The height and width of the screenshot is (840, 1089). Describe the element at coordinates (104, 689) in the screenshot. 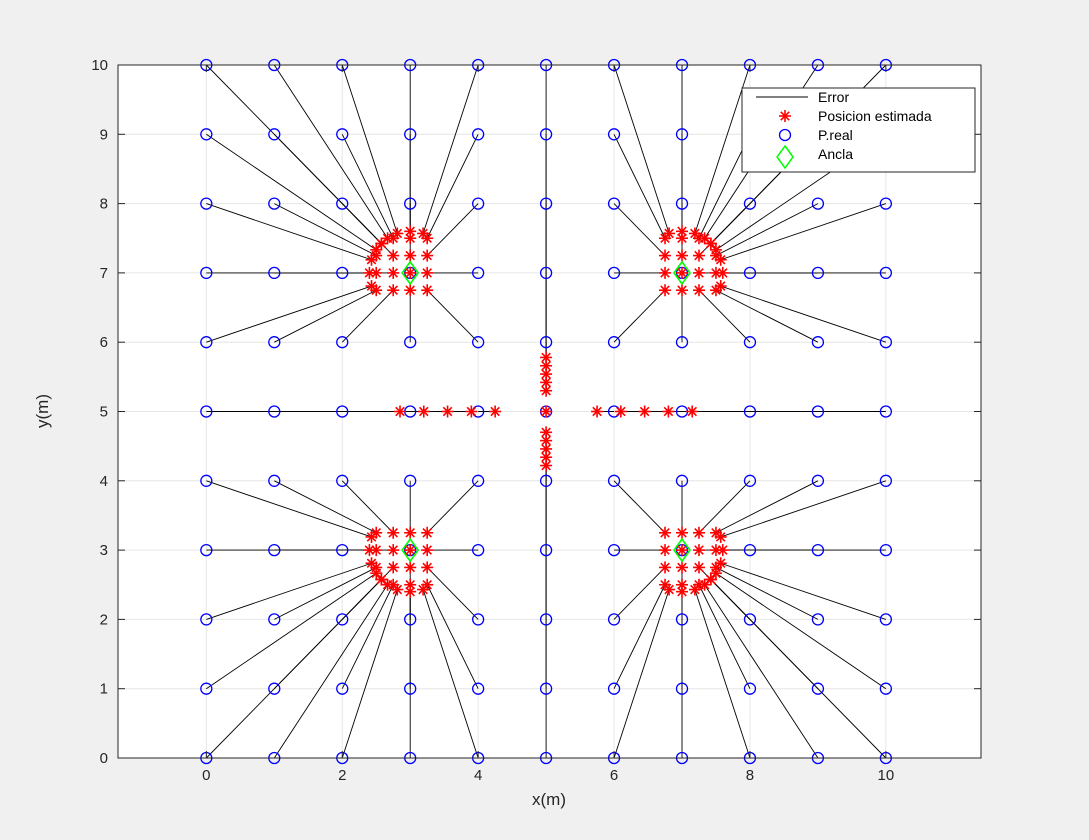

I see `y-tick-label: 1` at that location.